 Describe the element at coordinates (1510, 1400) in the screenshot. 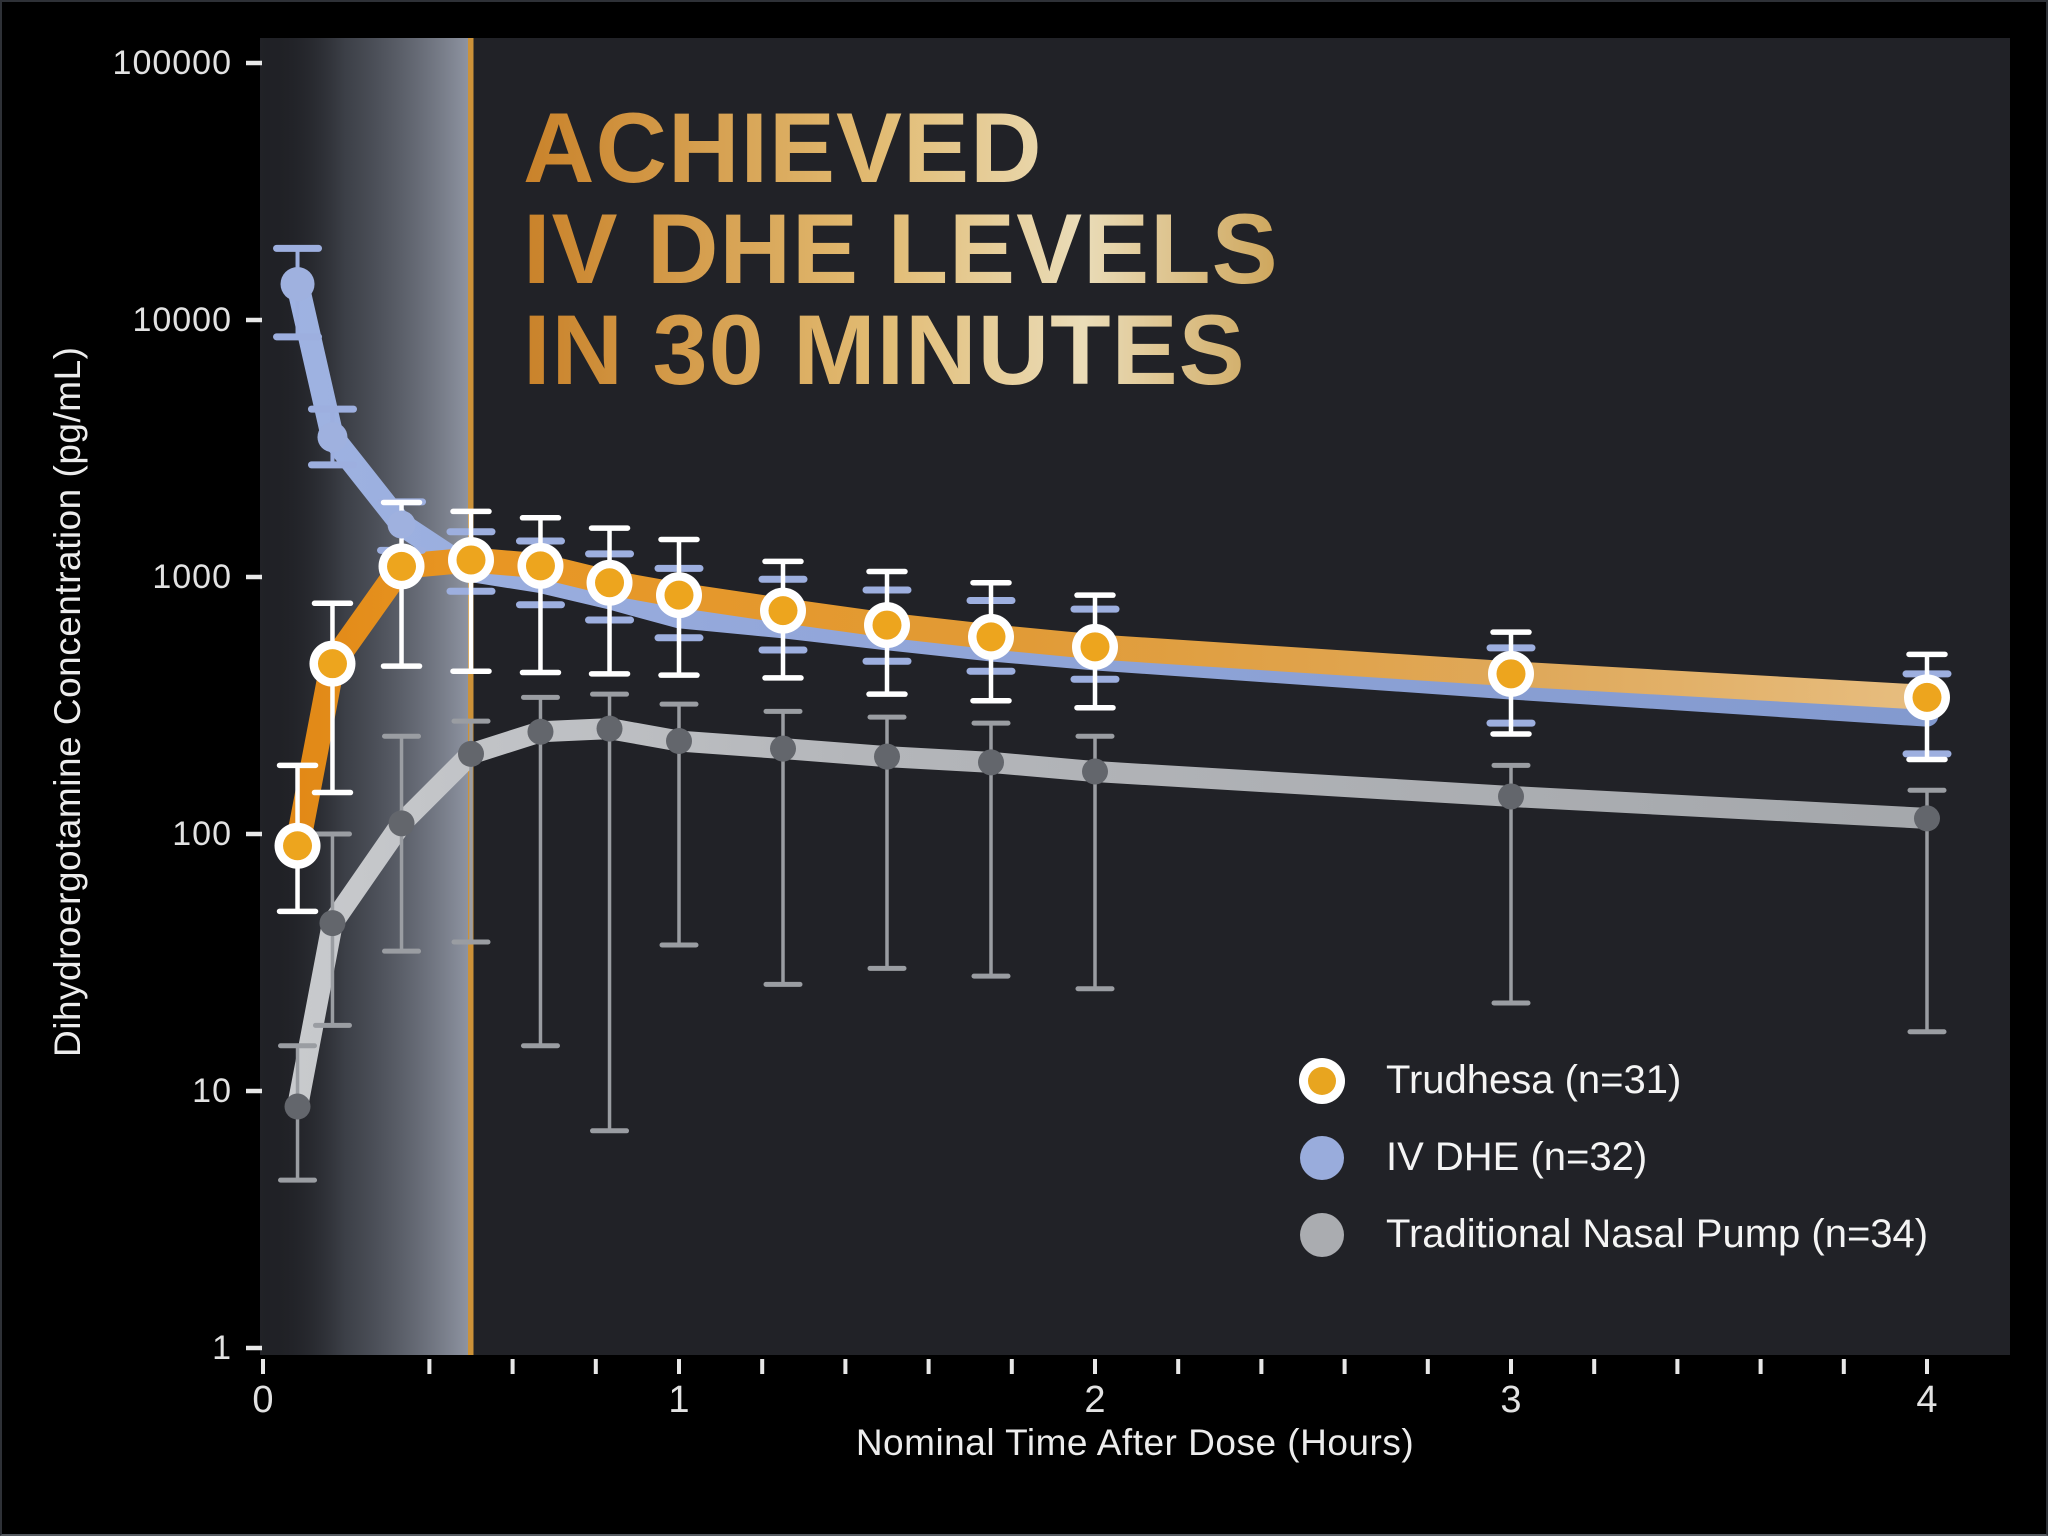

I see `x-tick-label: 3` at that location.